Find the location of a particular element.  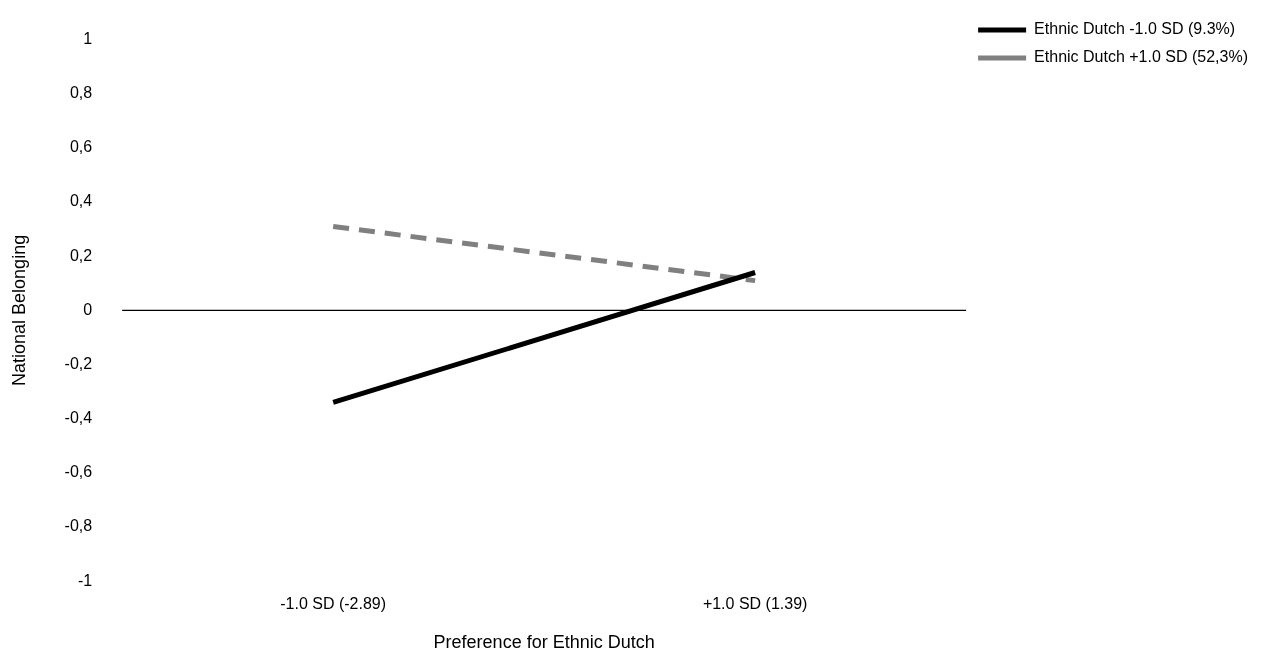

legend-label: Ethnic Dutch +1.0 SD (52,3%) is located at coordinates (1141, 57).